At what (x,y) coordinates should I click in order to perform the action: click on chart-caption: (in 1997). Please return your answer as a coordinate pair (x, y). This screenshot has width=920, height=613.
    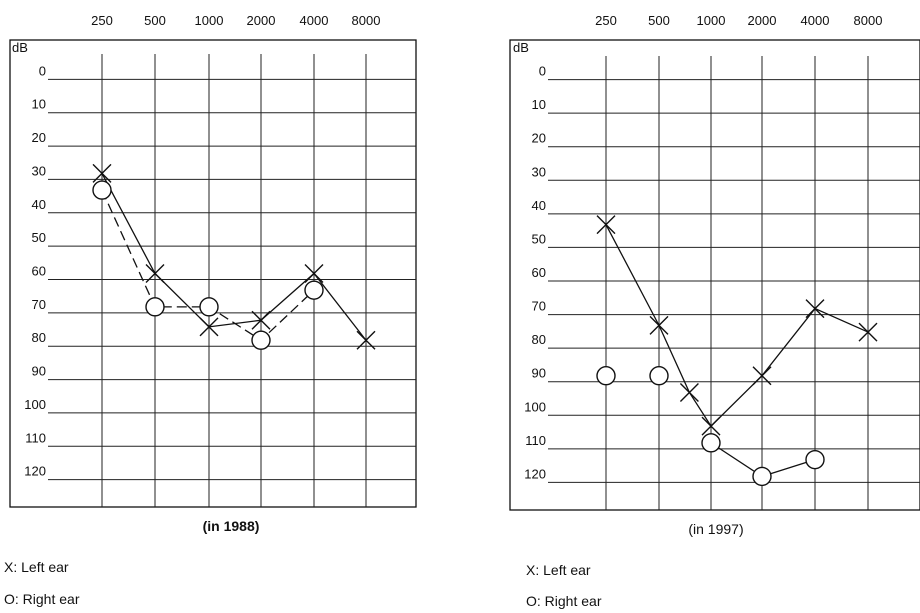
    Looking at the image, I should click on (715, 529).